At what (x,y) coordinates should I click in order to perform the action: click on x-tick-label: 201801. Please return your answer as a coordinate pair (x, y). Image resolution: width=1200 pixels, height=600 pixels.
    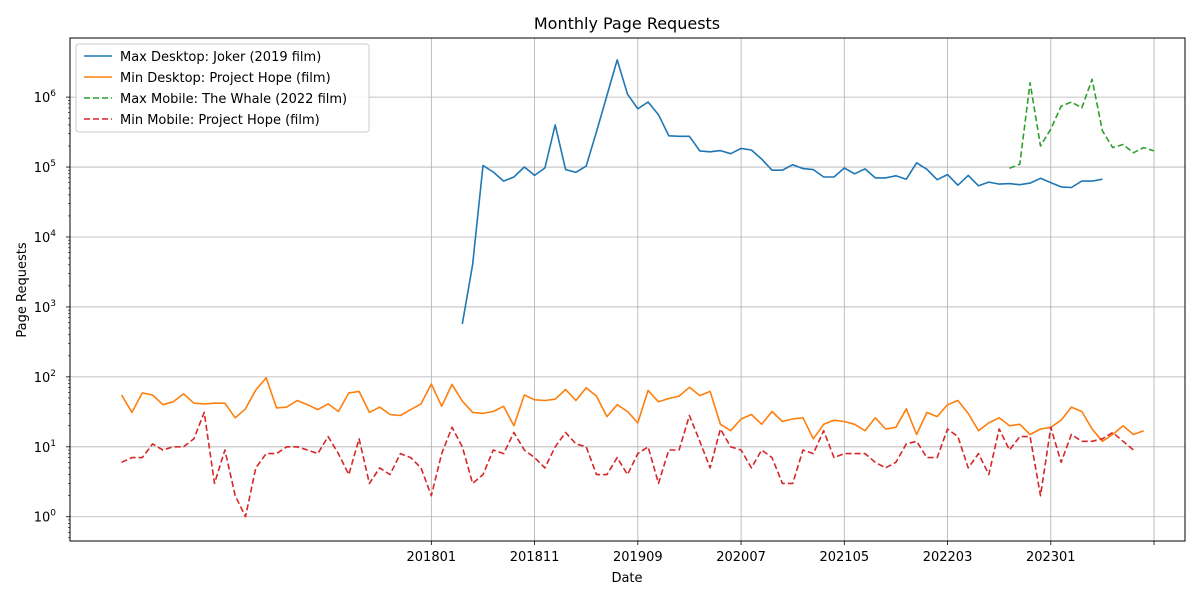
    Looking at the image, I should click on (432, 557).